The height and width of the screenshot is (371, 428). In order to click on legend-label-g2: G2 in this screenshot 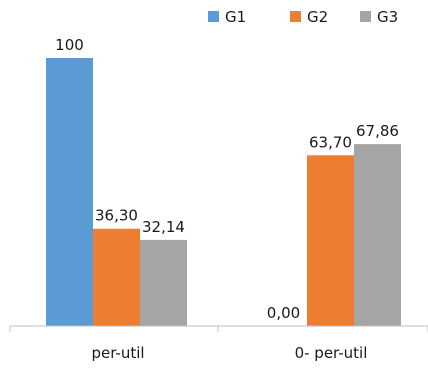, I will do `click(317, 17)`.